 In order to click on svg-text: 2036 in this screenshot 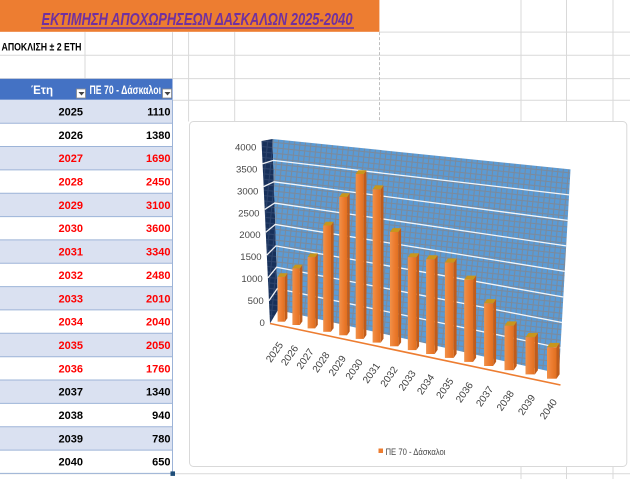, I will do `click(71, 369)`.